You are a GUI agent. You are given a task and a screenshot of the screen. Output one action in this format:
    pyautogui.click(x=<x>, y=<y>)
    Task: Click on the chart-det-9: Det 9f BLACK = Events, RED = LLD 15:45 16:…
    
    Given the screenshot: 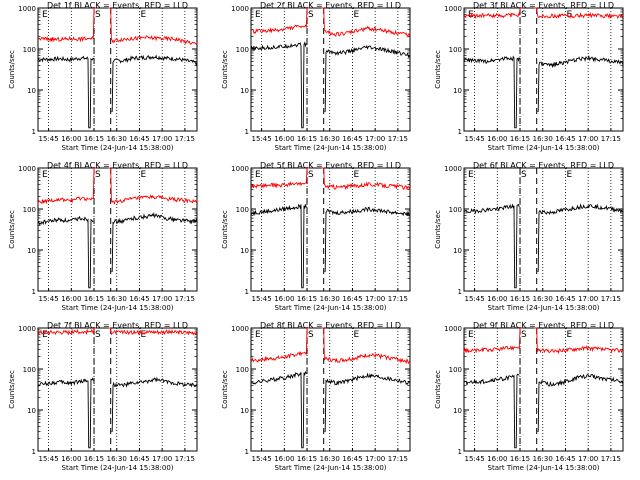 What is the action you would take?
    pyautogui.click(x=529, y=396)
    